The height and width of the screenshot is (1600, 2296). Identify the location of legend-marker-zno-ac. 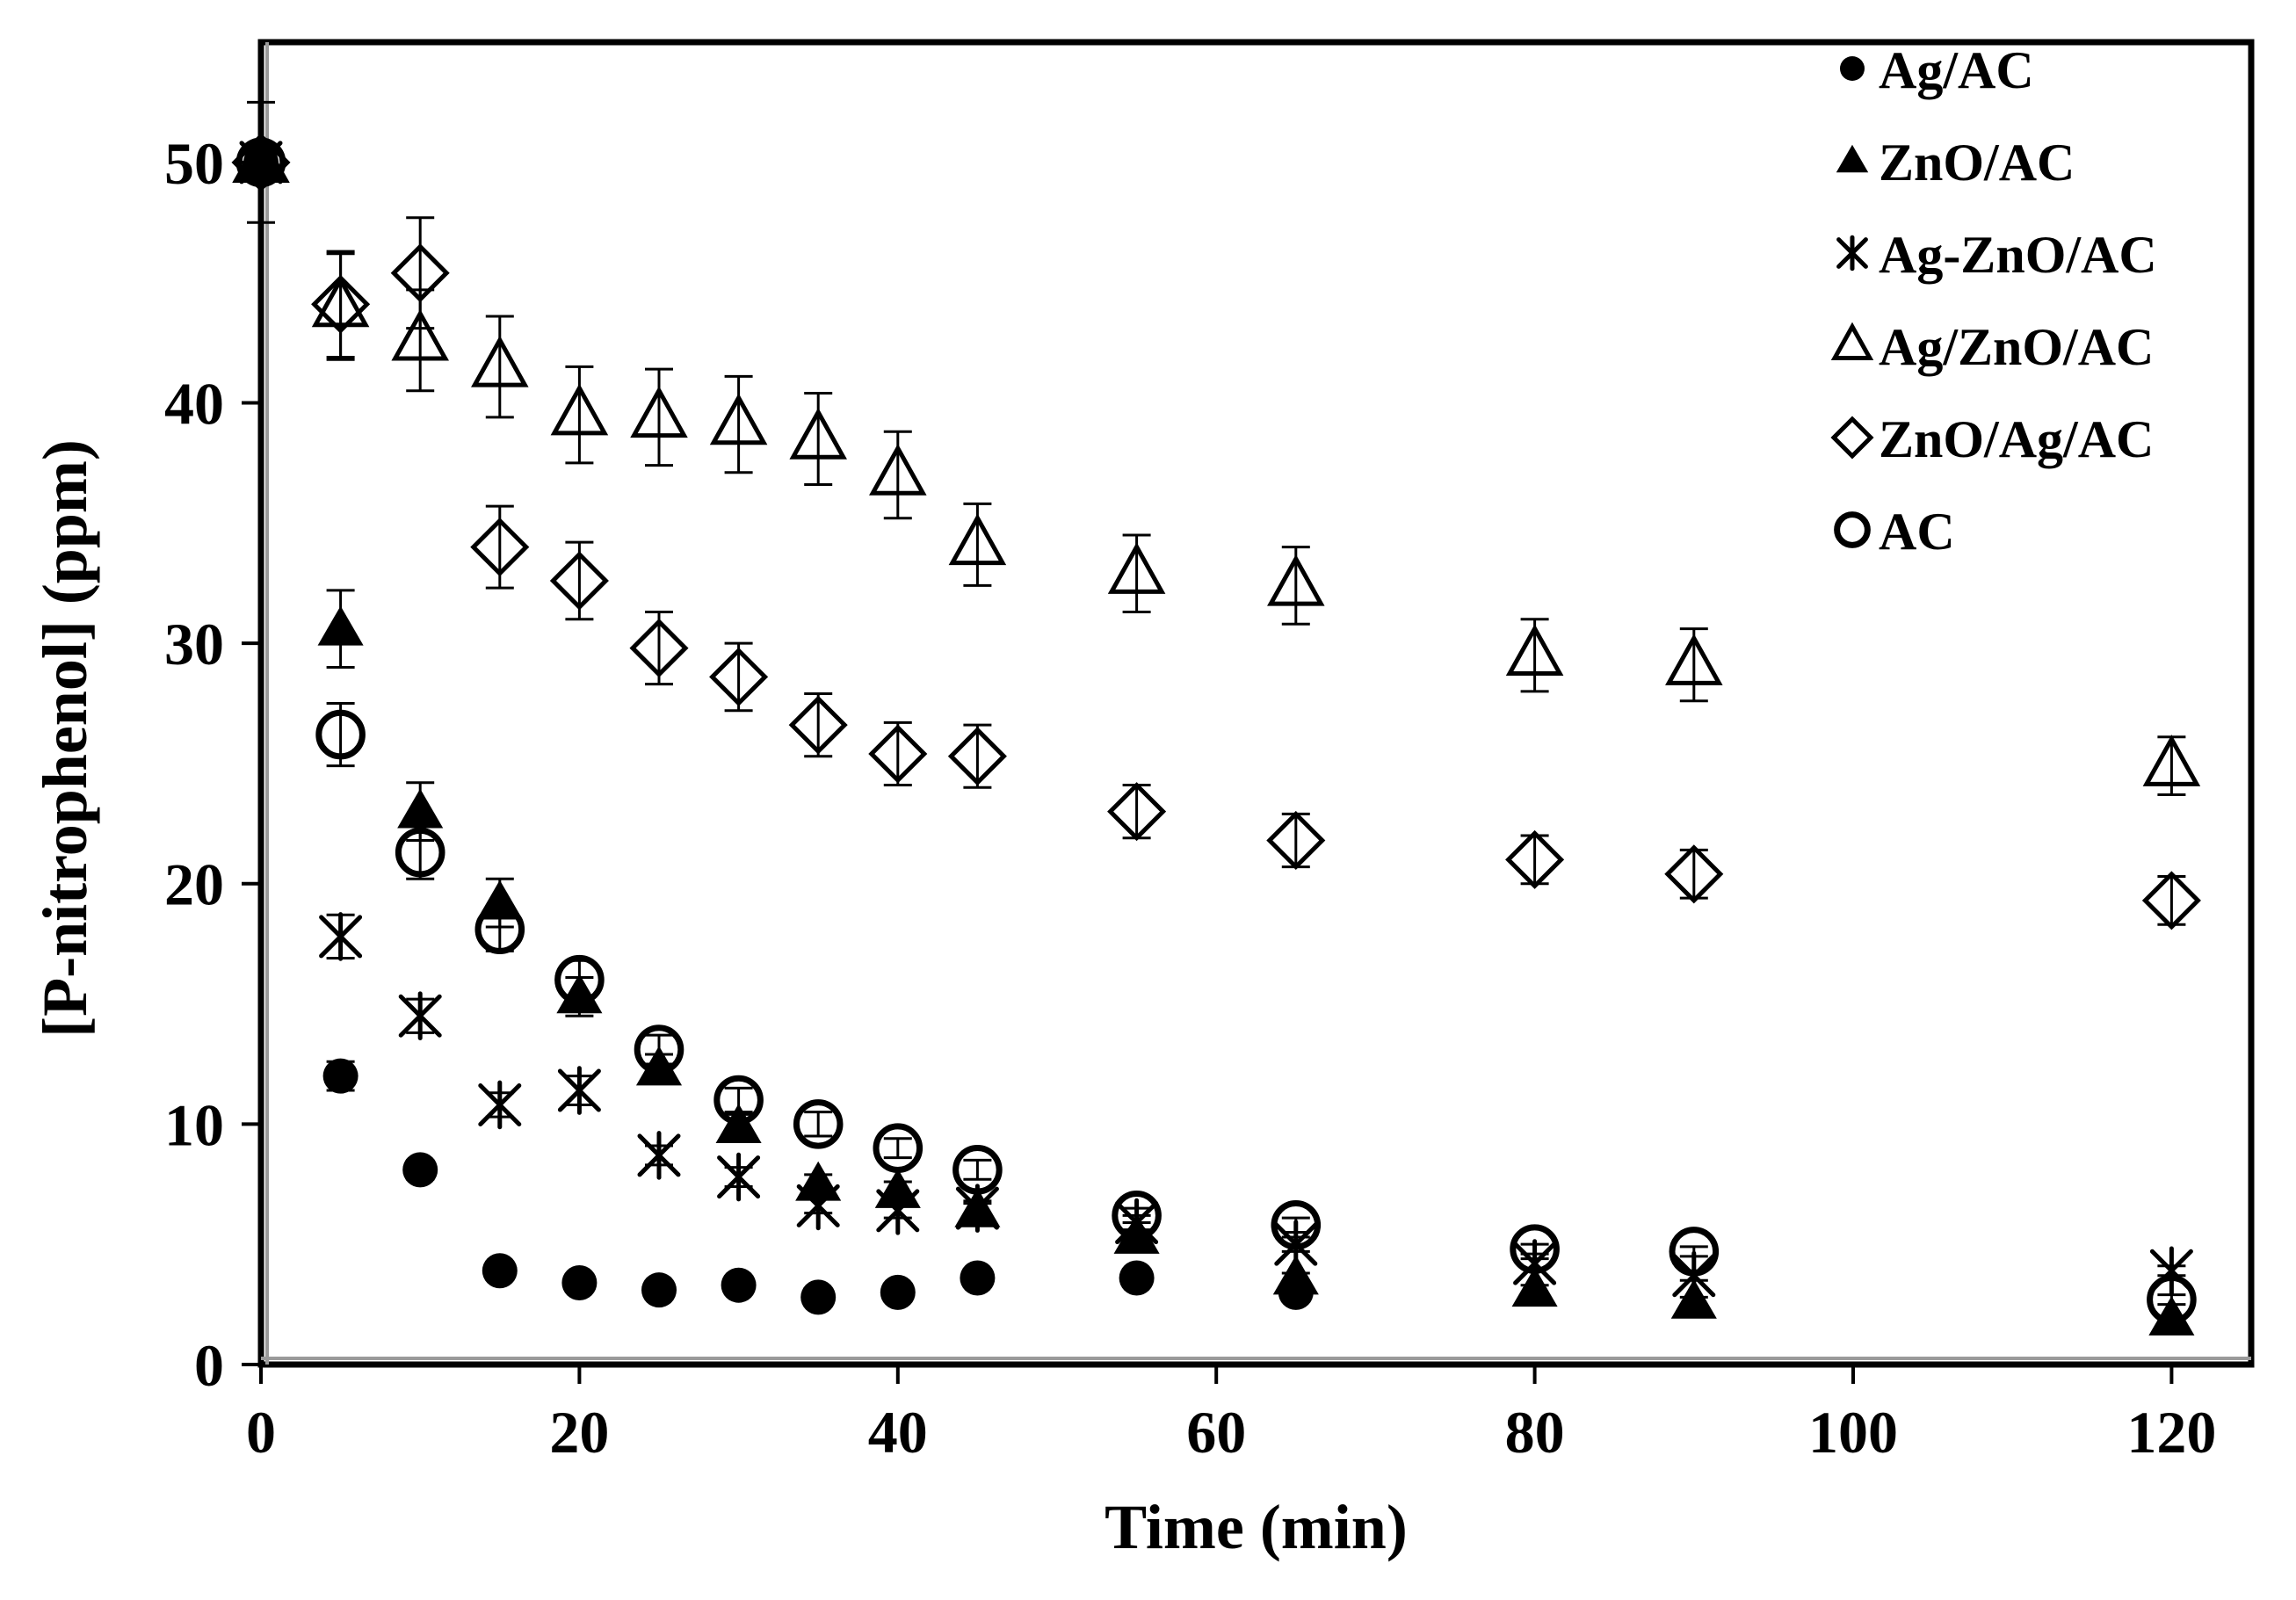
(1852, 159).